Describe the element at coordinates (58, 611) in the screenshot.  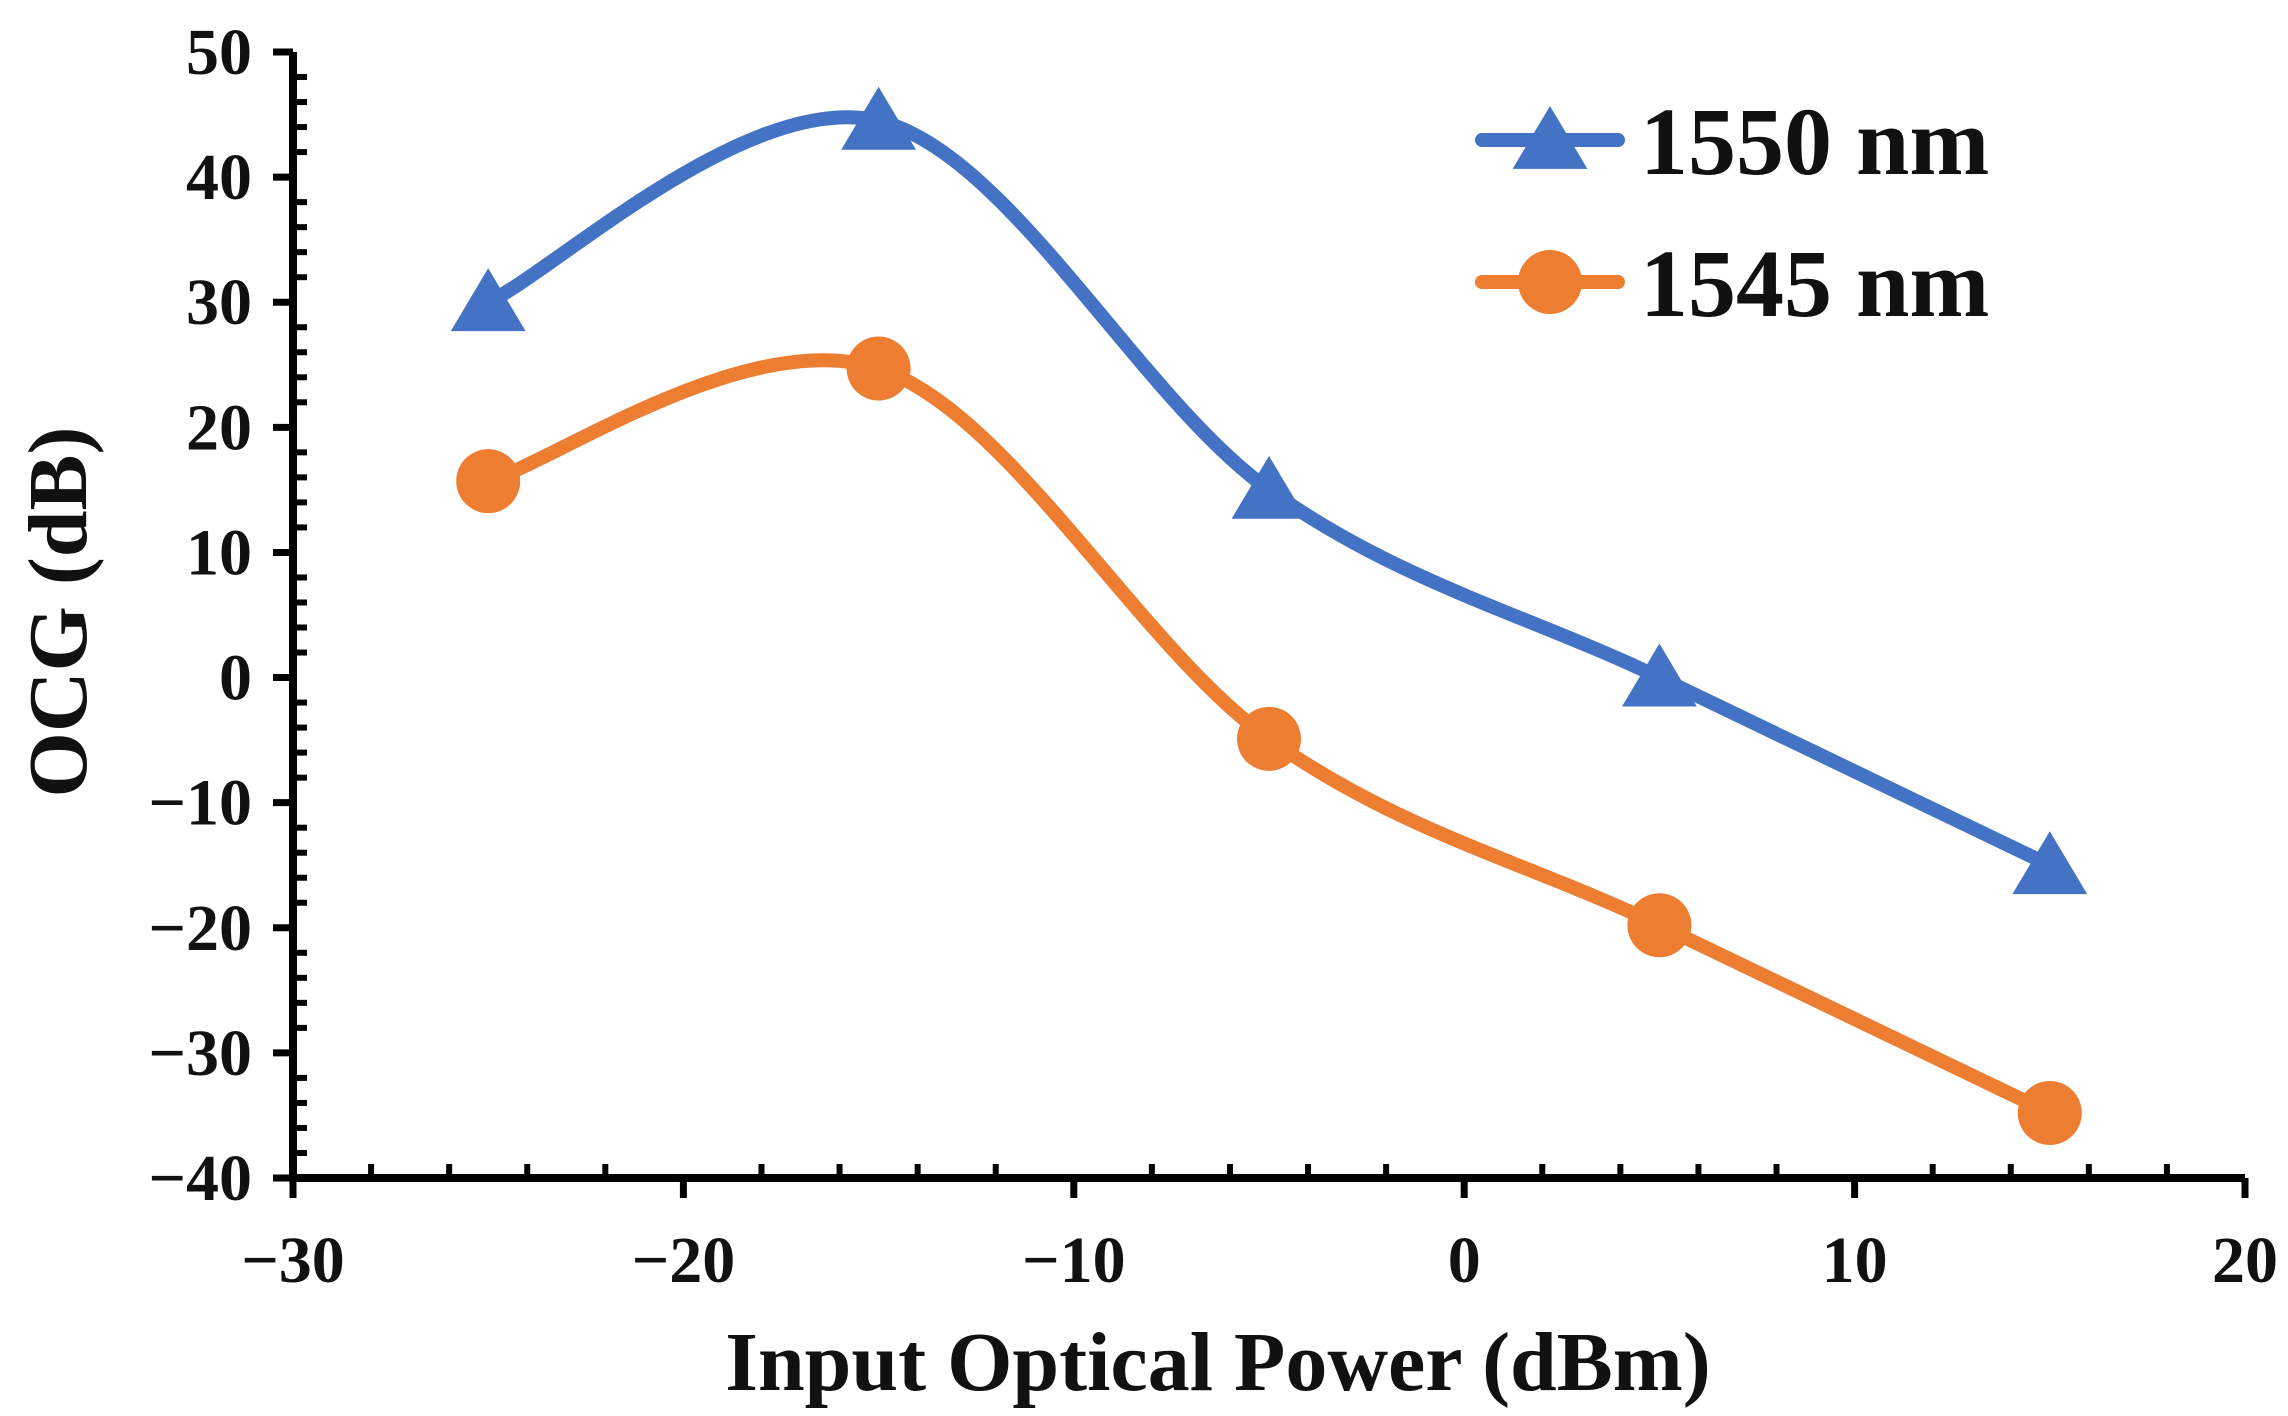
I see `y-axis-title: OCG (dB)` at that location.